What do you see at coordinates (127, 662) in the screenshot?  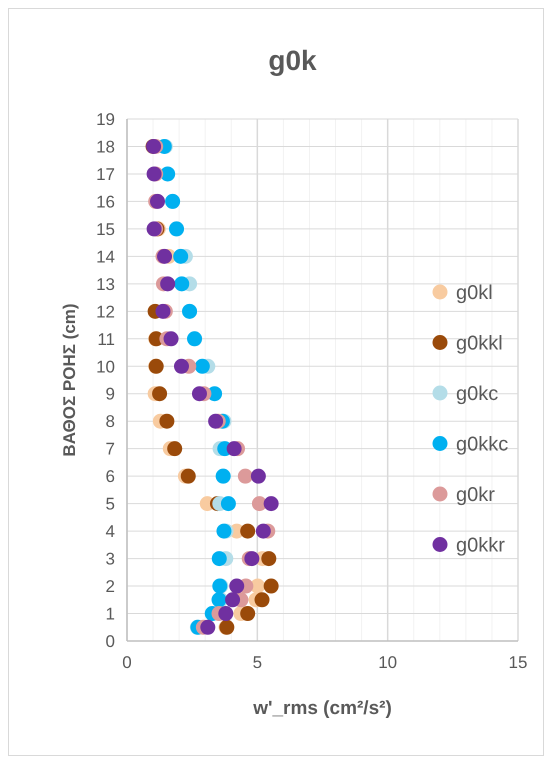 I see `x-tick-label: 0` at bounding box center [127, 662].